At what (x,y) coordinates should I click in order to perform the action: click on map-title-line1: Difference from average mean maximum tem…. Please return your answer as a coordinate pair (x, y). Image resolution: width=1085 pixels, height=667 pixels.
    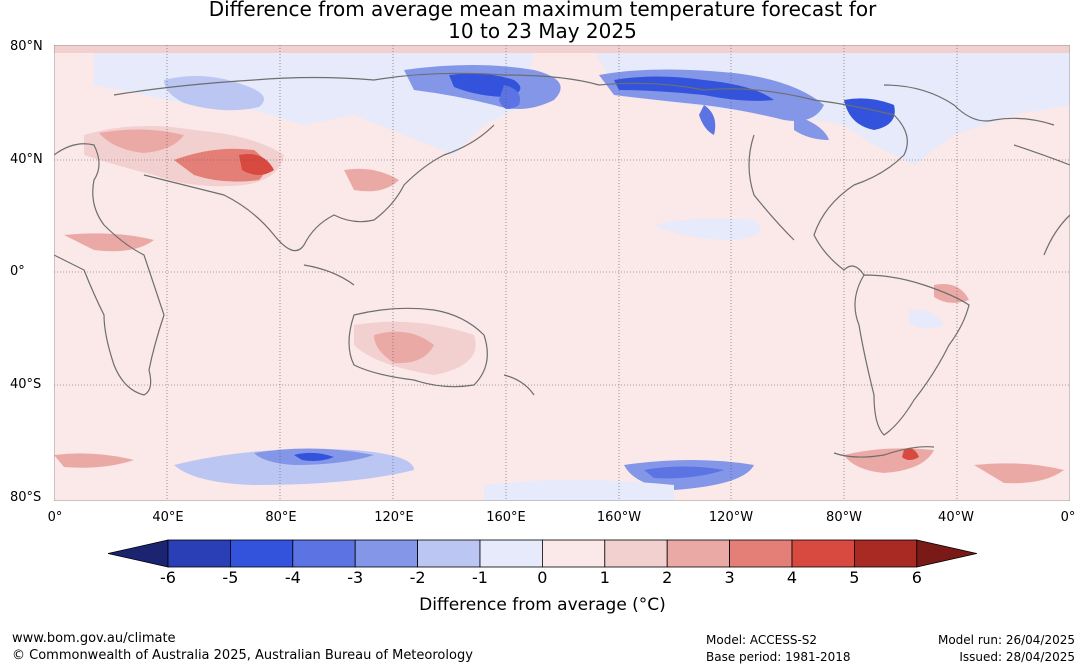
    Looking at the image, I should click on (542, 10).